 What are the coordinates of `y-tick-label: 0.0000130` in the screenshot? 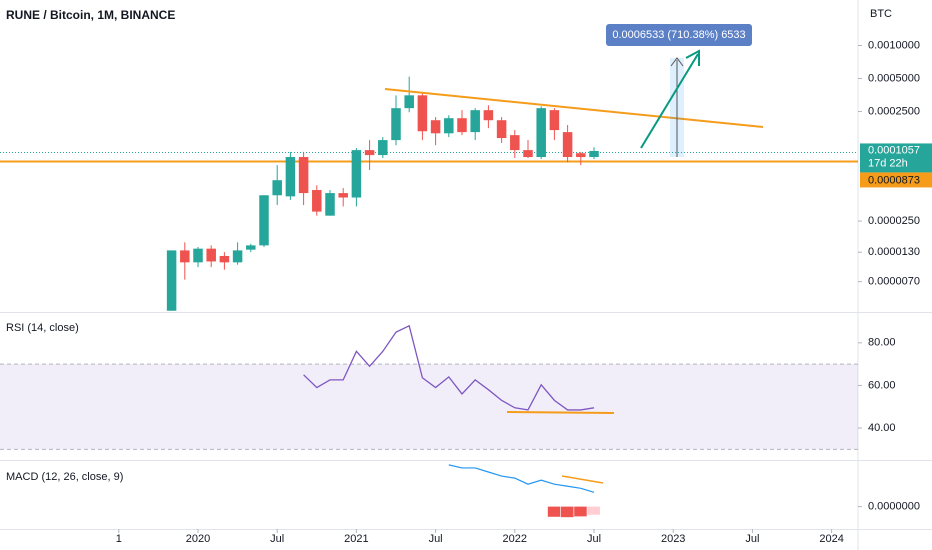 It's located at (894, 252).